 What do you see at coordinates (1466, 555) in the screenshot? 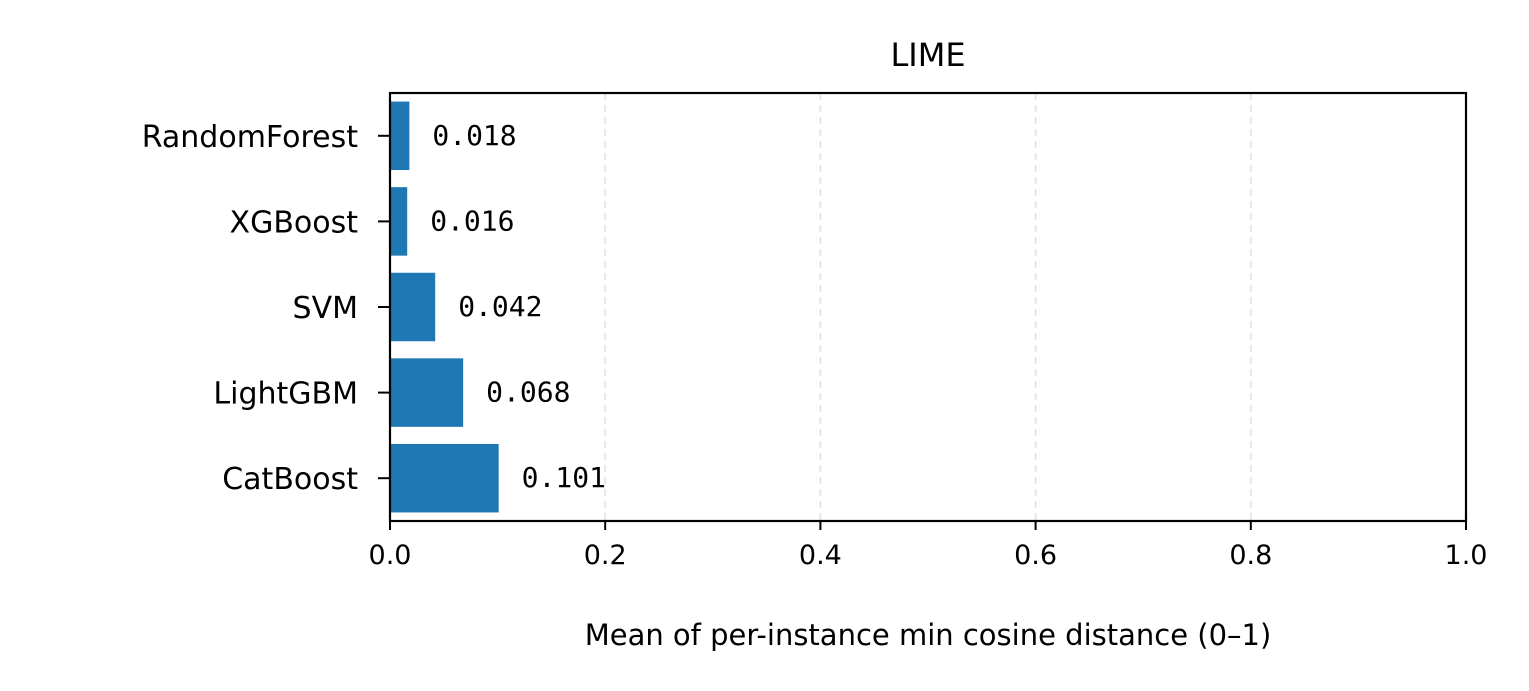
I see `x-tick-label-5: 1.0` at bounding box center [1466, 555].